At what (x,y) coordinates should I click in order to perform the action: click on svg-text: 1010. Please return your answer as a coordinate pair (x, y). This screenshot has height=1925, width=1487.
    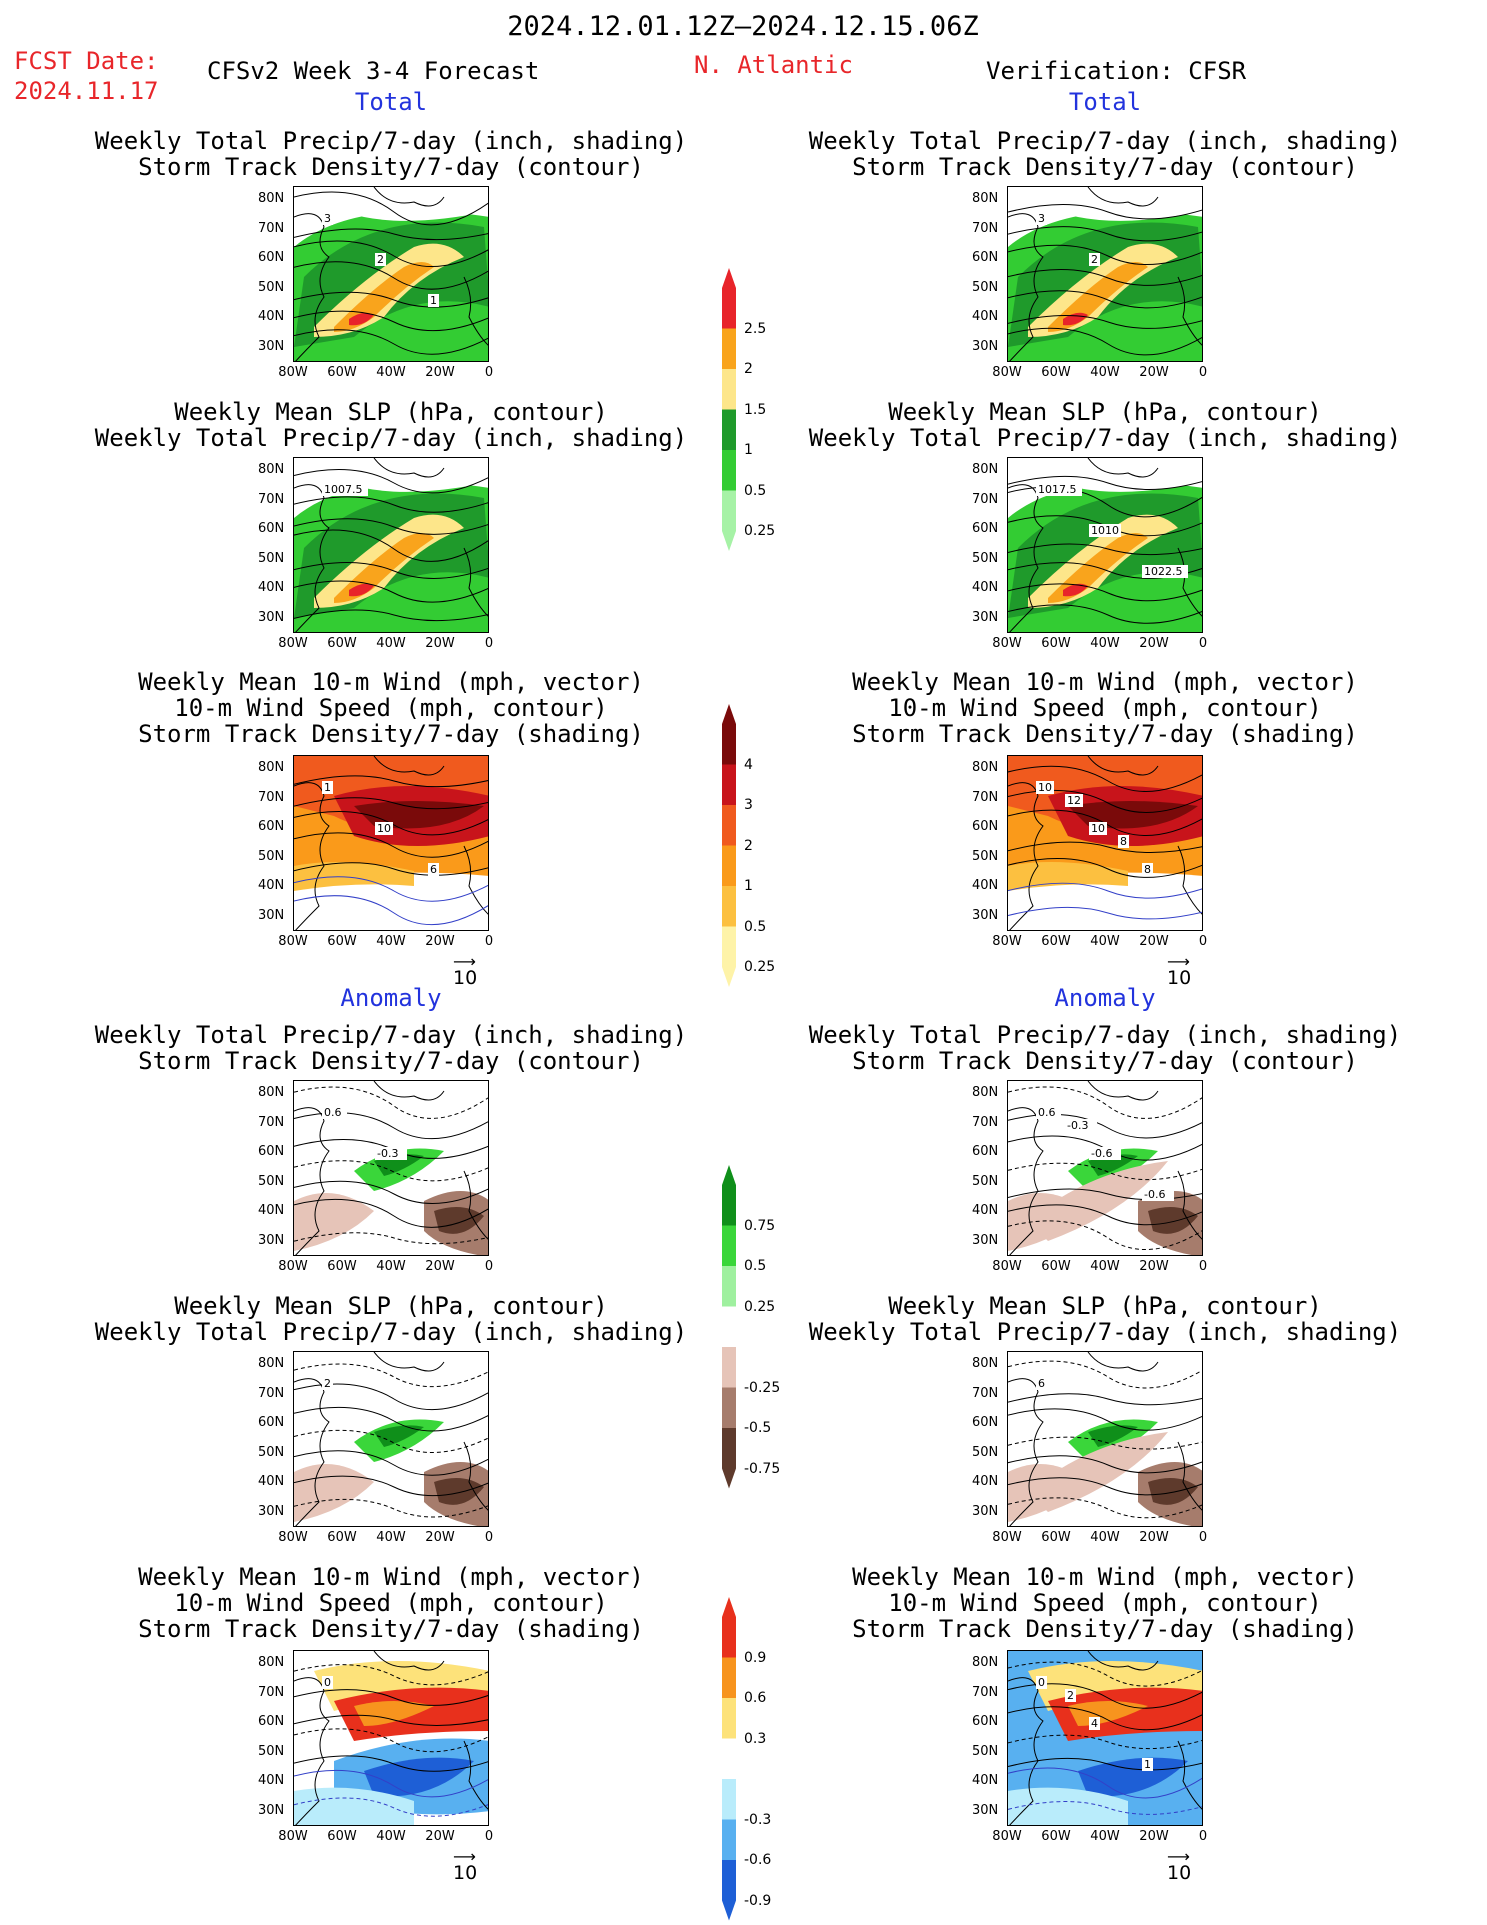
    Looking at the image, I should click on (1105, 530).